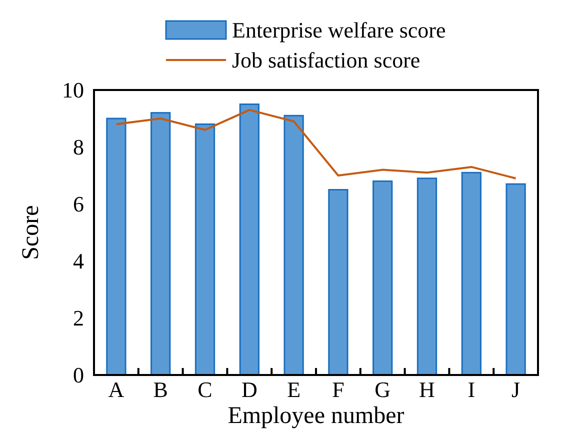  Describe the element at coordinates (382, 389) in the screenshot. I see `x-tick-label: G` at that location.